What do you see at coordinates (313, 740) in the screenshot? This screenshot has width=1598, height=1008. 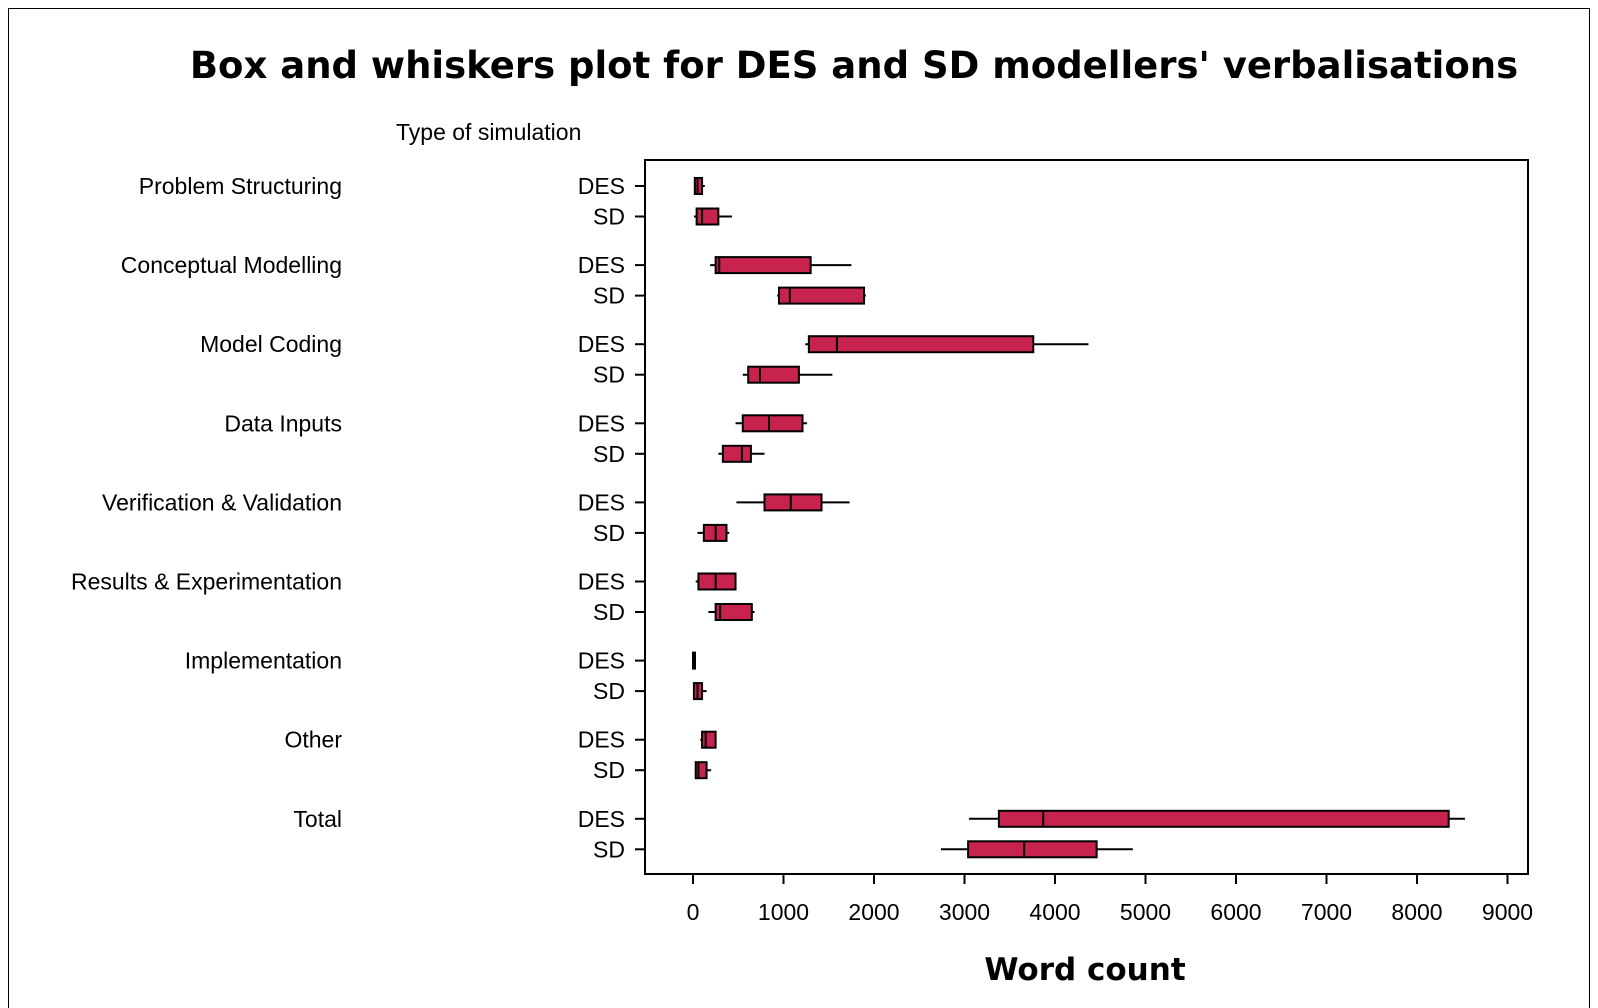 I see `group-label: Other` at bounding box center [313, 740].